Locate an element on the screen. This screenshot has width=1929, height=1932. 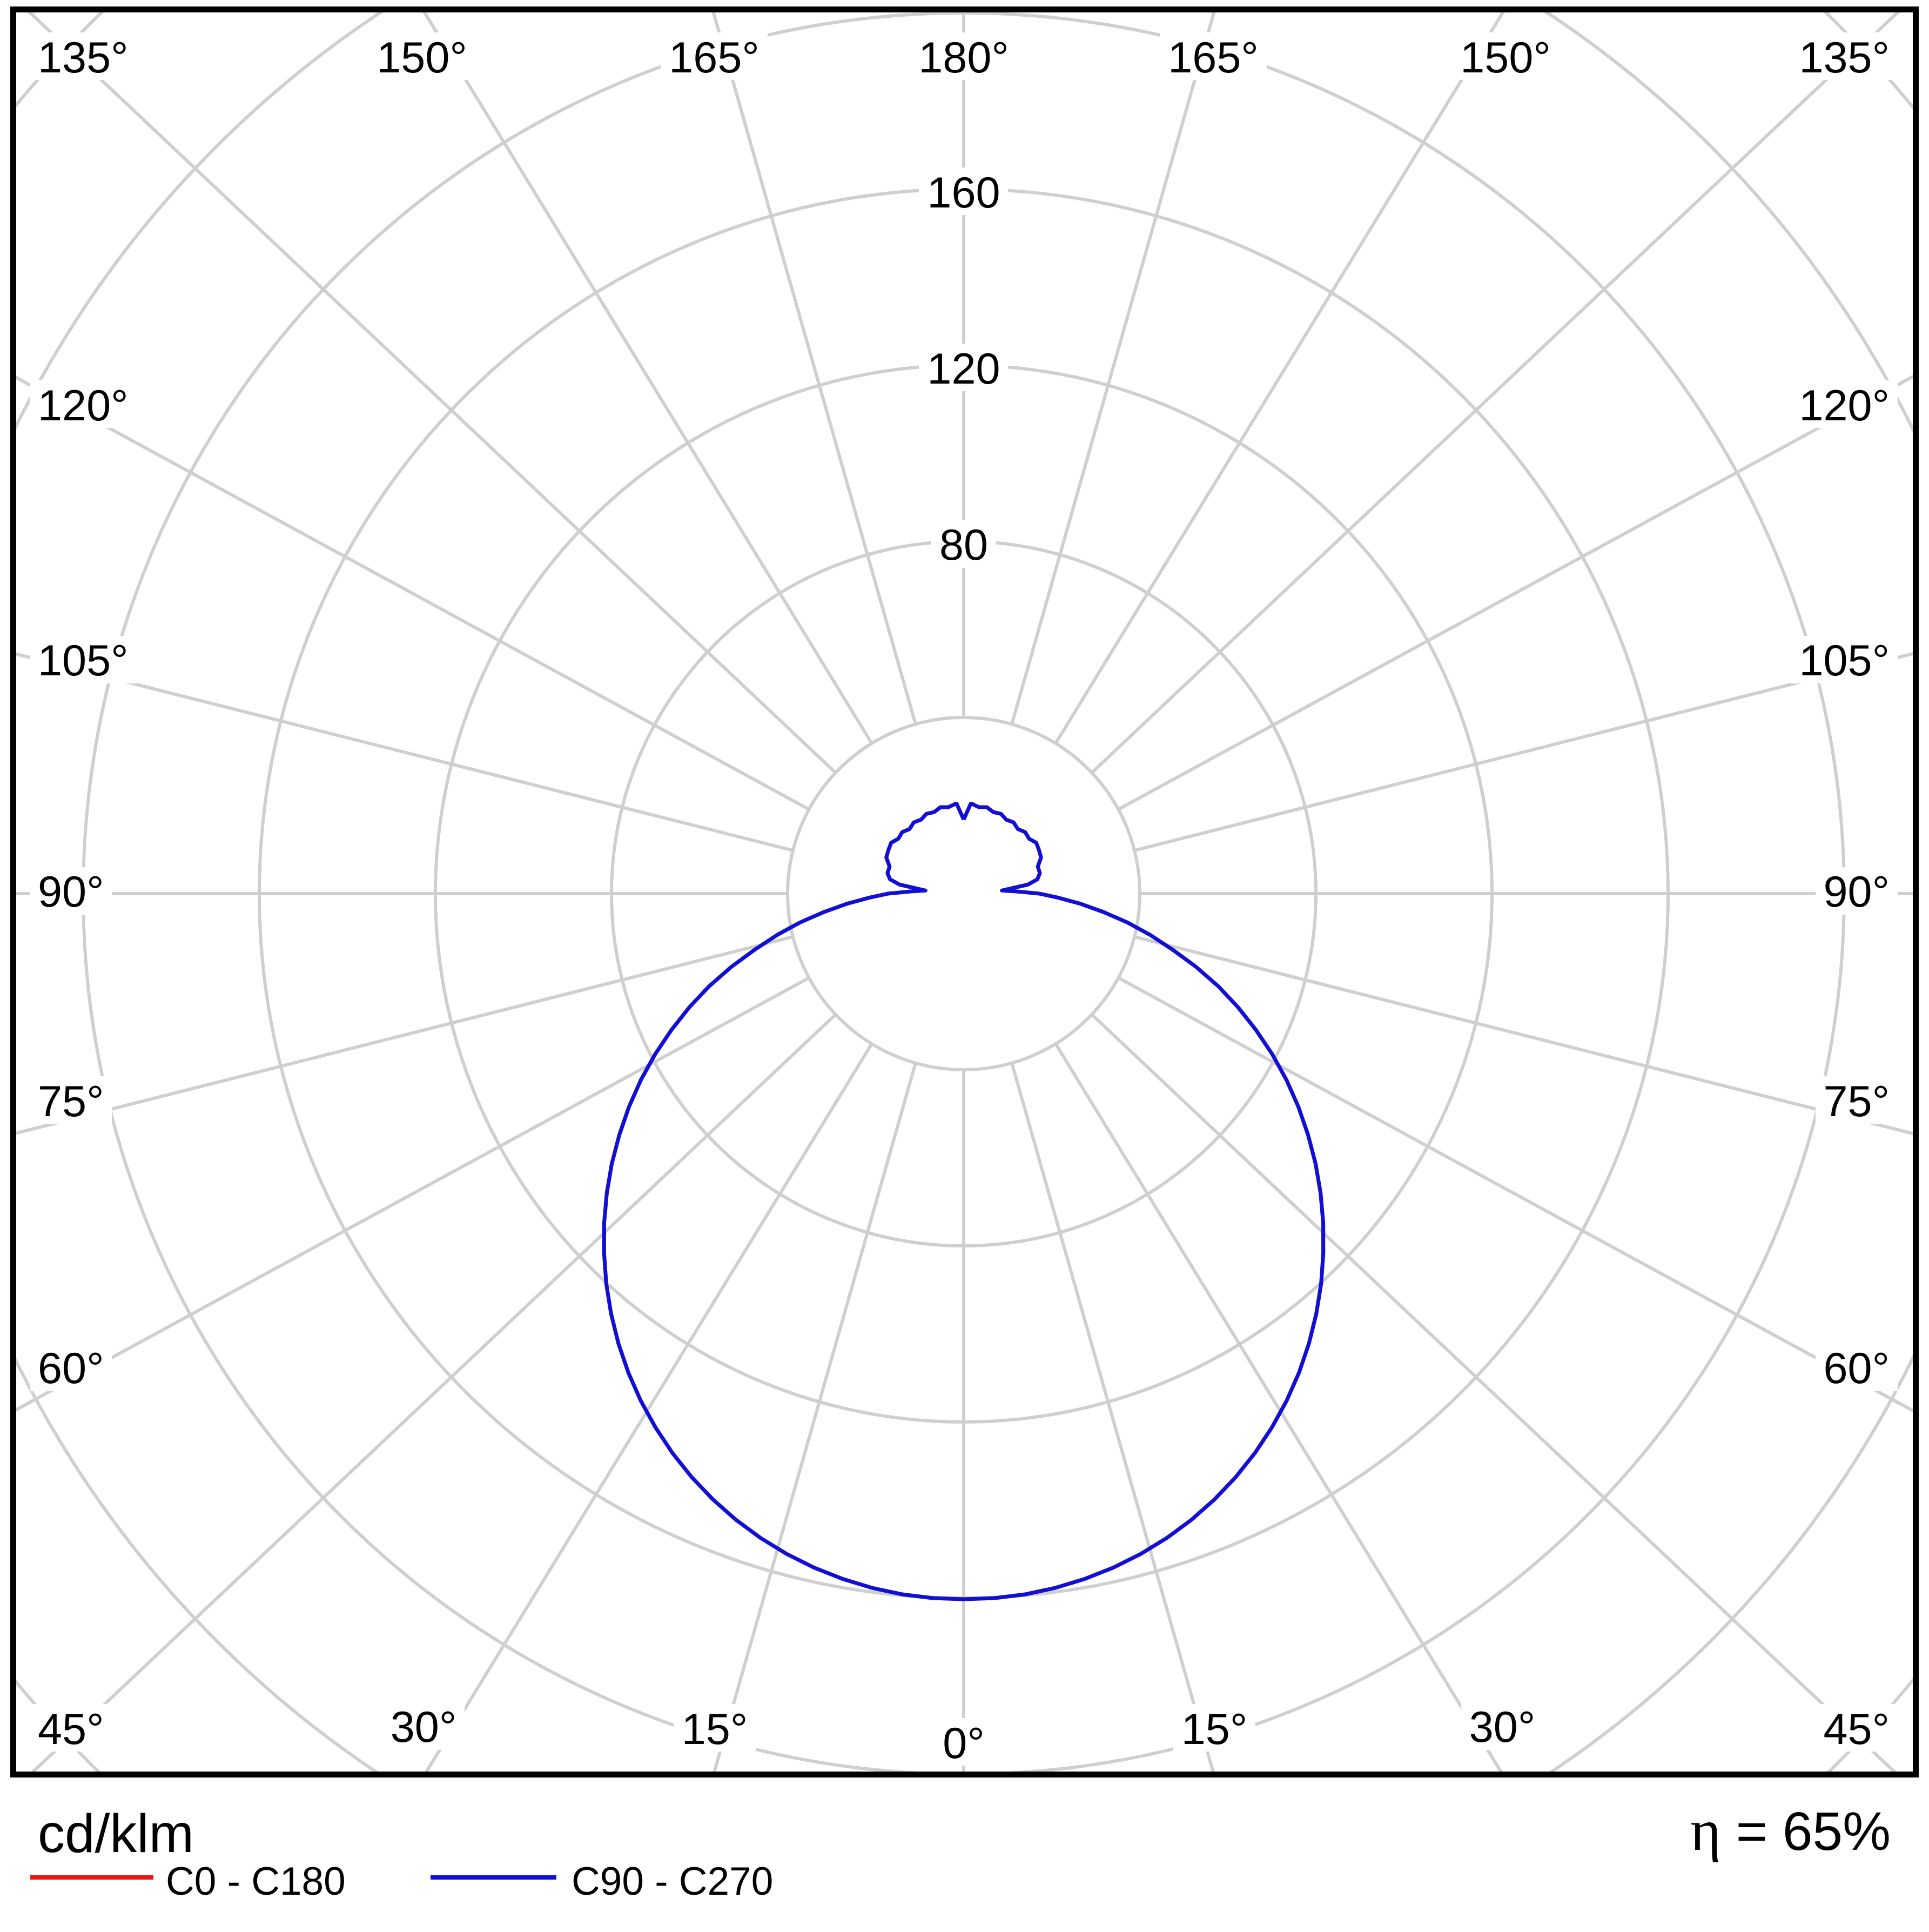
svg-text: 0° is located at coordinates (964, 1743).